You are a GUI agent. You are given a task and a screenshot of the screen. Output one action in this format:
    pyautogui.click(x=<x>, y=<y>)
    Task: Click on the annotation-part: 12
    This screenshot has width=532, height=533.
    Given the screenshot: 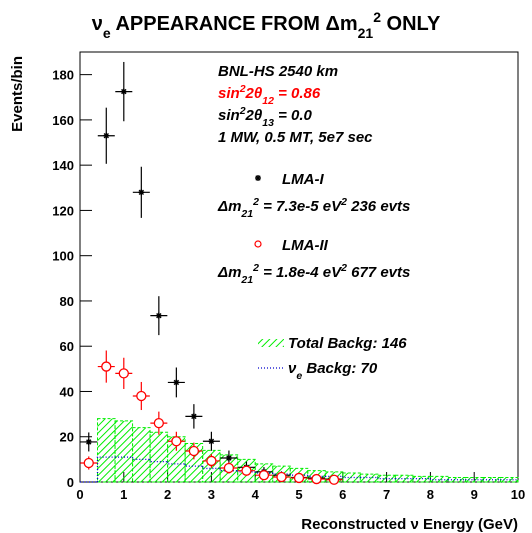 What is the action you would take?
    pyautogui.click(x=268, y=101)
    